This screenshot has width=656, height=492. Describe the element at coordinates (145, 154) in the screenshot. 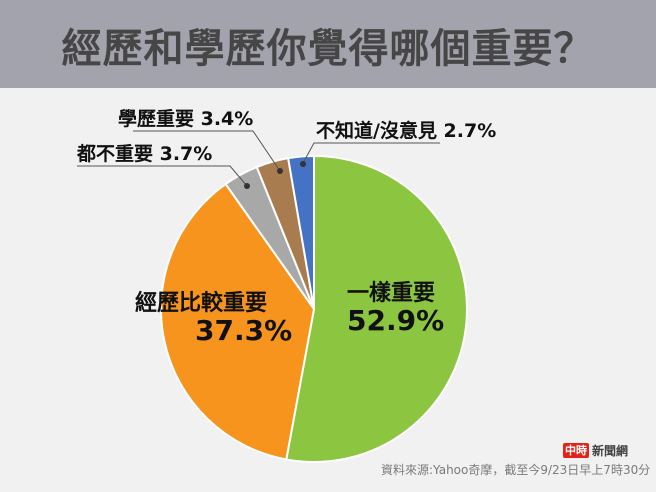

I see `label-neither: 都不重要 3.7%` at that location.